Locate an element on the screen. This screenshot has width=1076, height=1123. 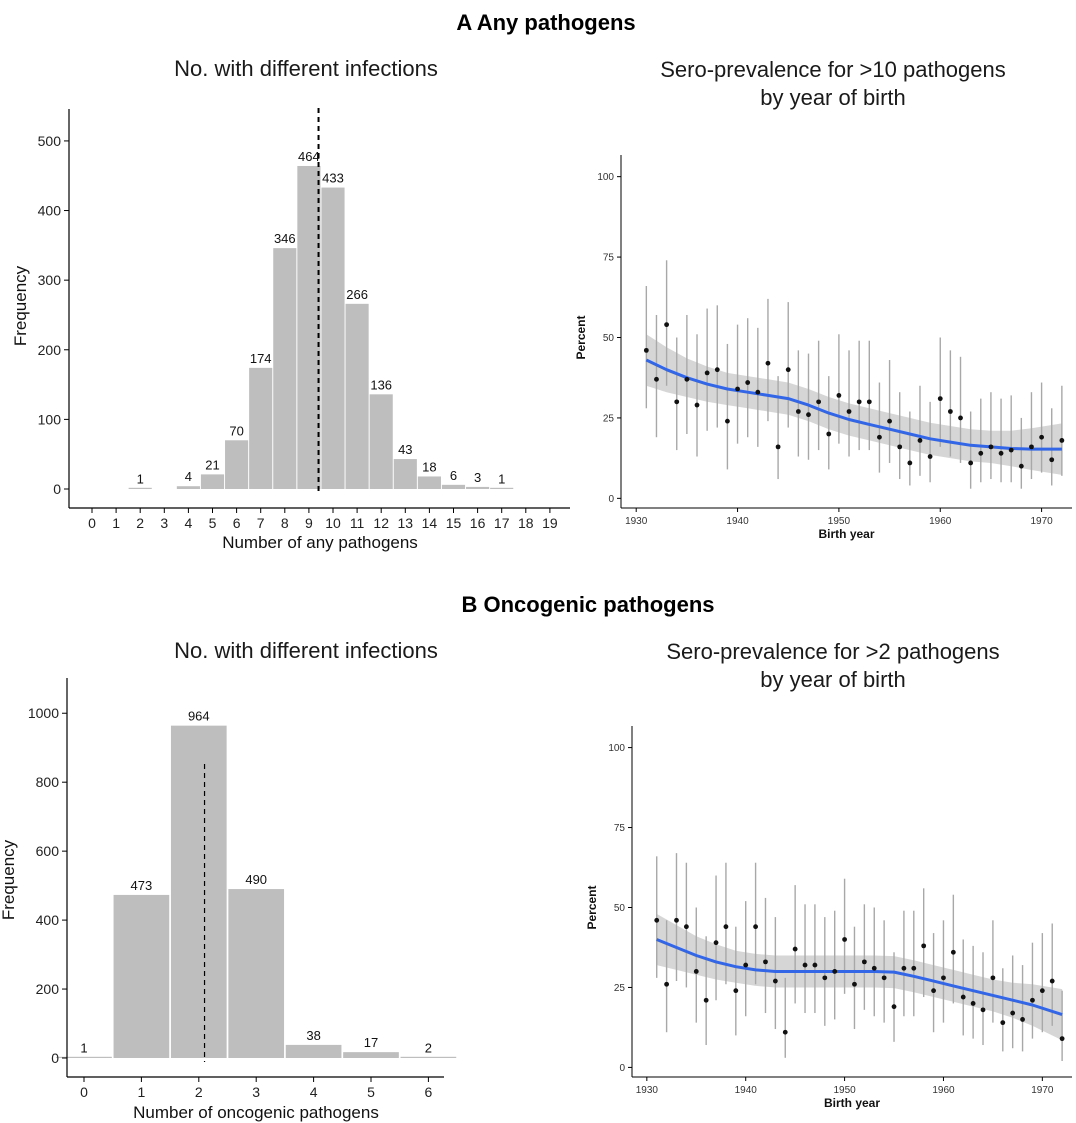
panel-title: No. with different infections is located at coordinates (306, 650).